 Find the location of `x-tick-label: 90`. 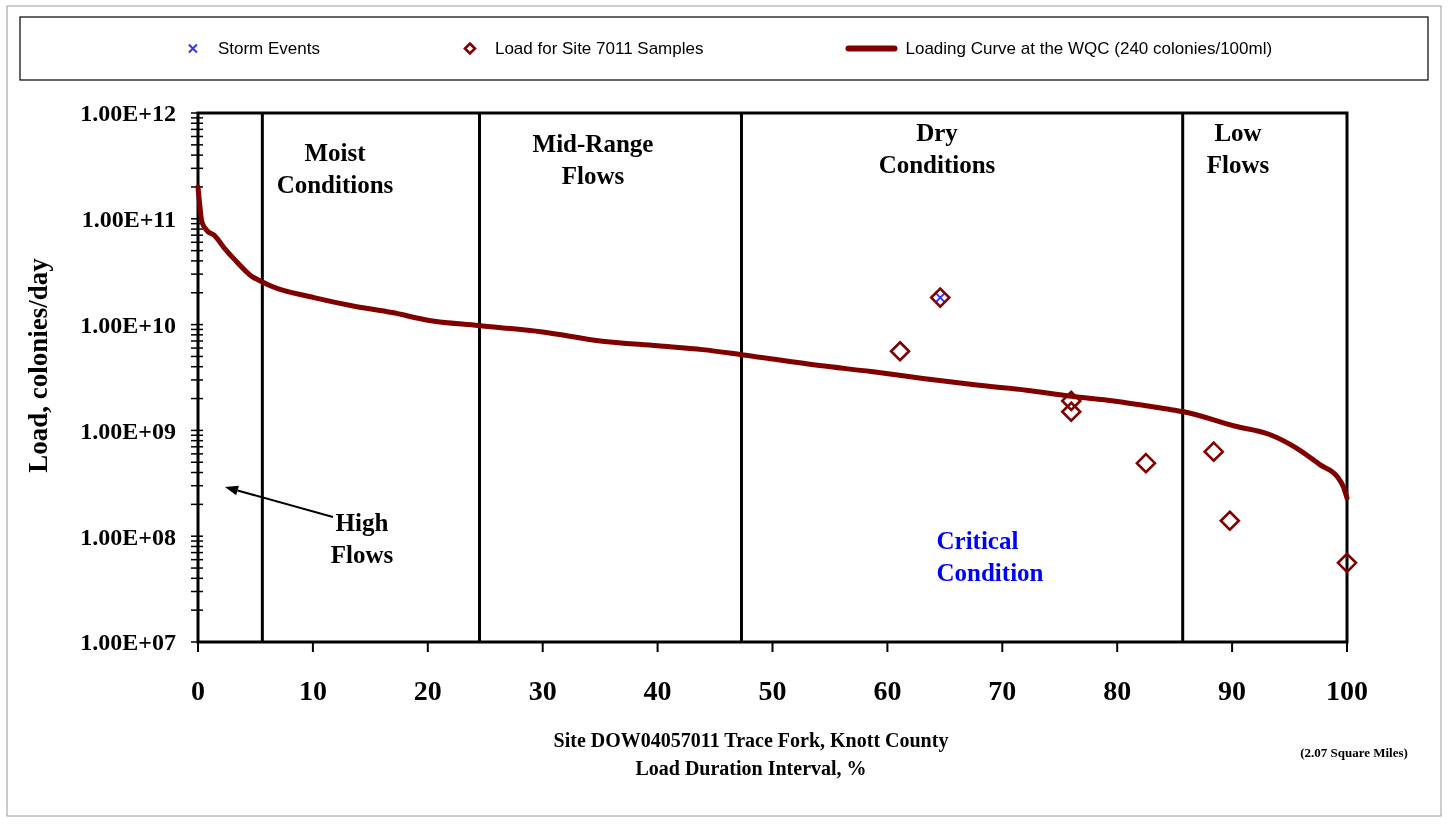

x-tick-label: 90 is located at coordinates (1232, 690).